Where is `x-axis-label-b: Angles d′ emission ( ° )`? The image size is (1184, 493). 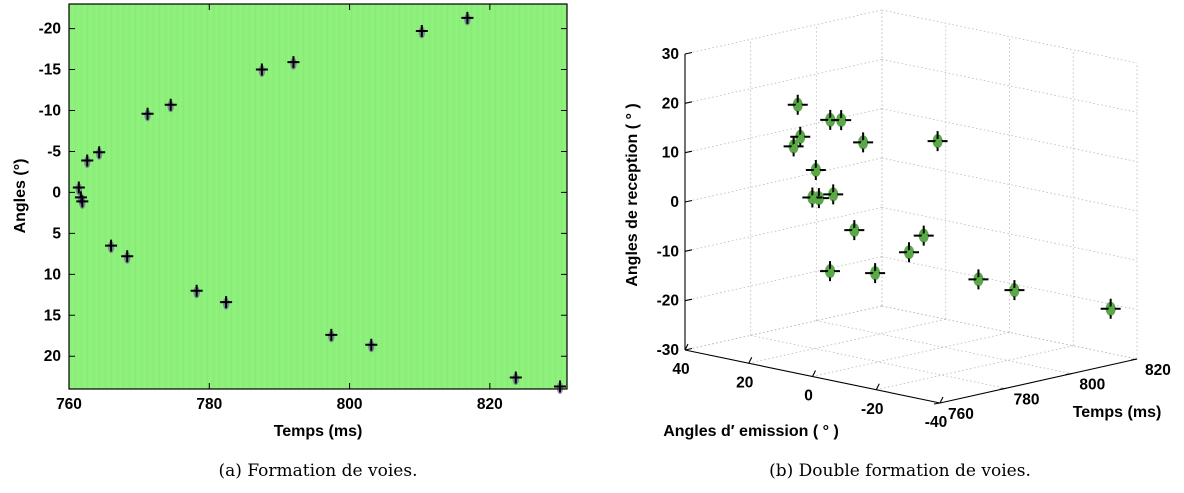 x-axis-label-b: Angles d′ emission ( ° ) is located at coordinates (751, 431).